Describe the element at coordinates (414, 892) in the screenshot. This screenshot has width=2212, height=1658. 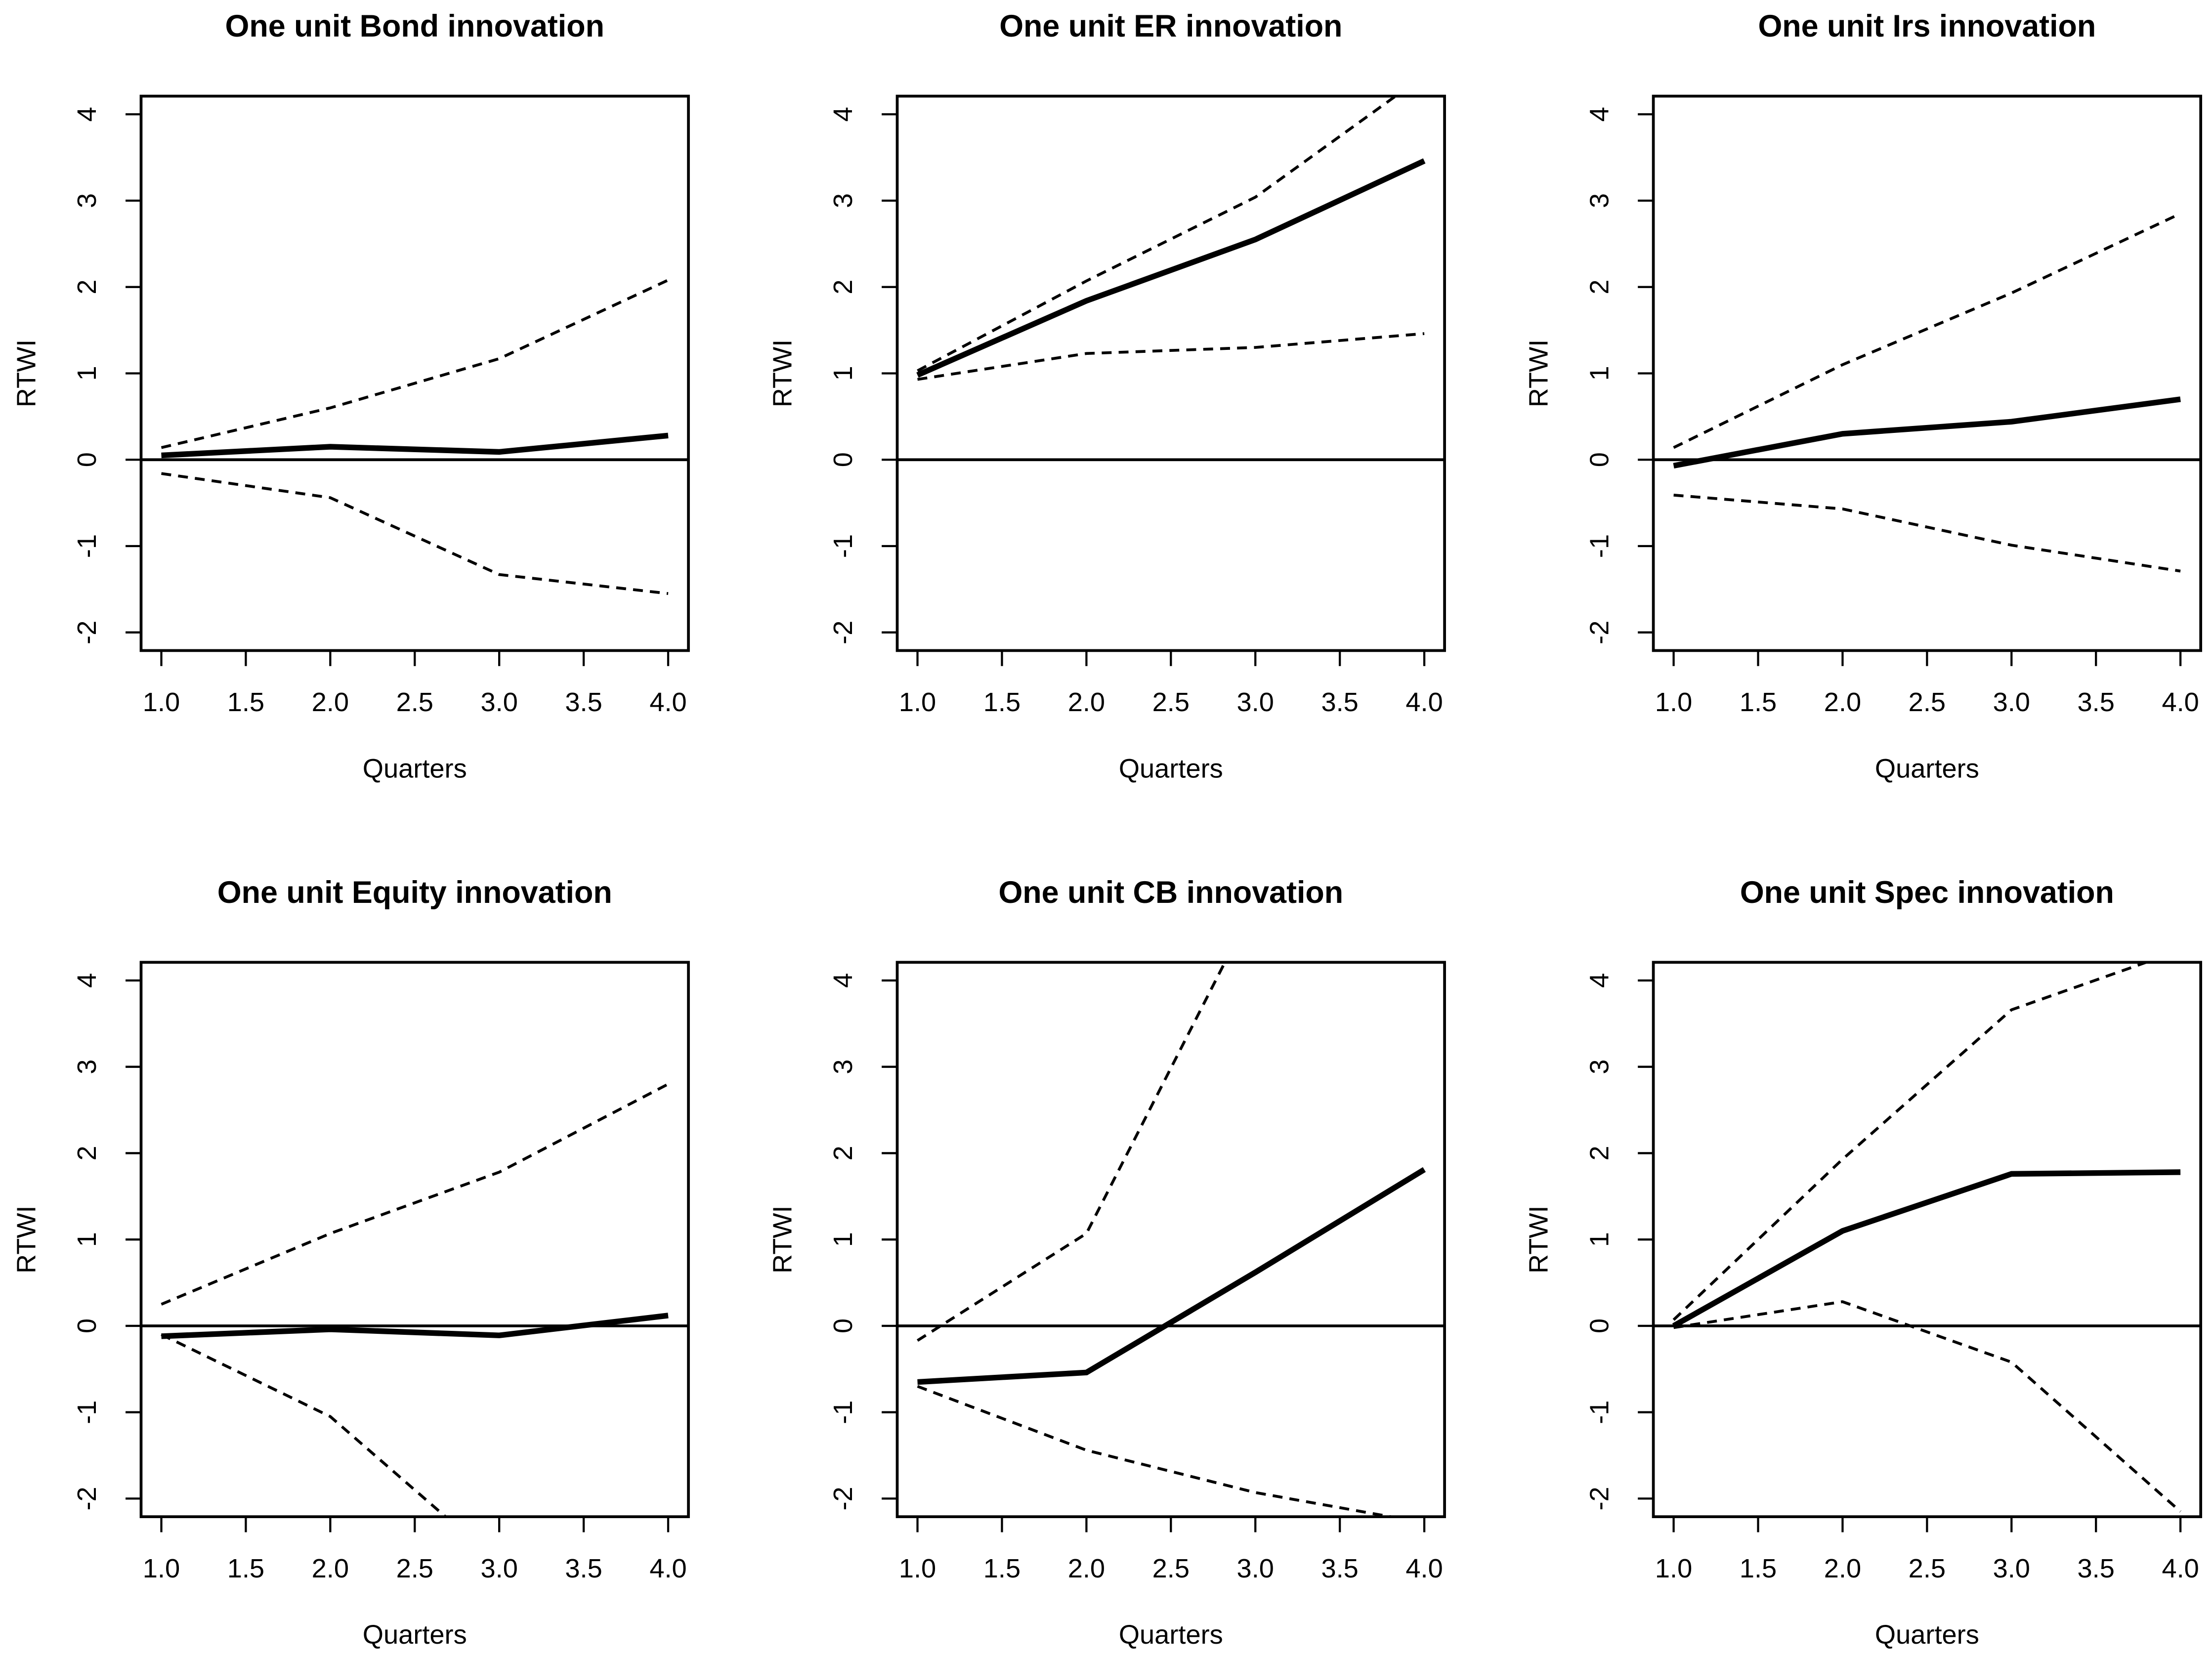
I see `panel-title: One unit Equity innovation` at that location.